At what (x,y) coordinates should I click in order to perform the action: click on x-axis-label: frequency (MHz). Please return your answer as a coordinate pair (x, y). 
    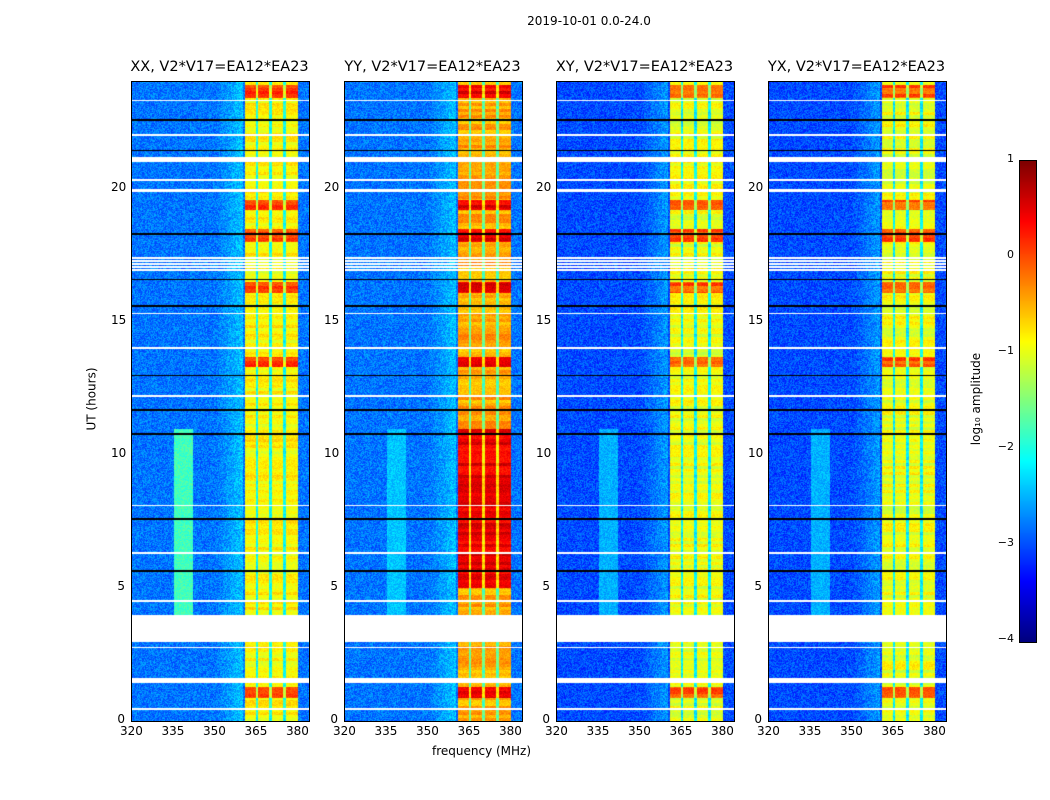
    Looking at the image, I should click on (482, 751).